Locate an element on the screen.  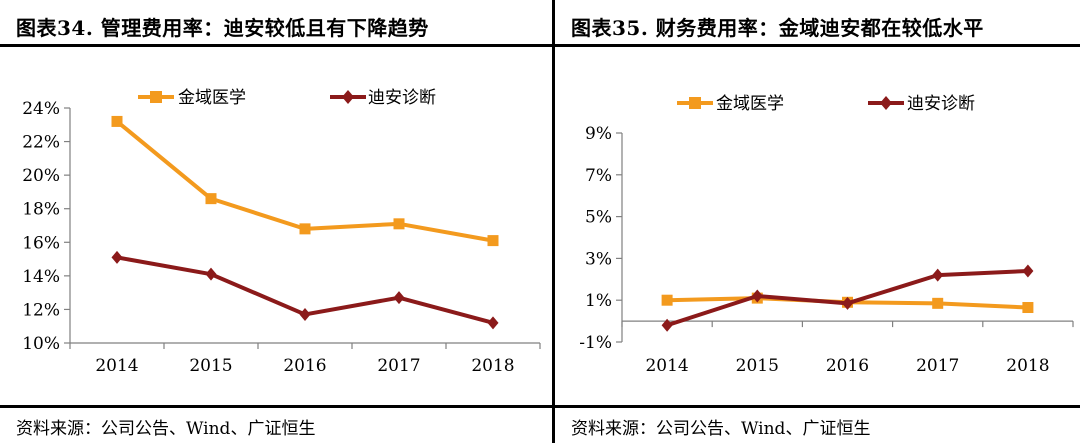
right-x-tick-label: 2017 is located at coordinates (937, 366).